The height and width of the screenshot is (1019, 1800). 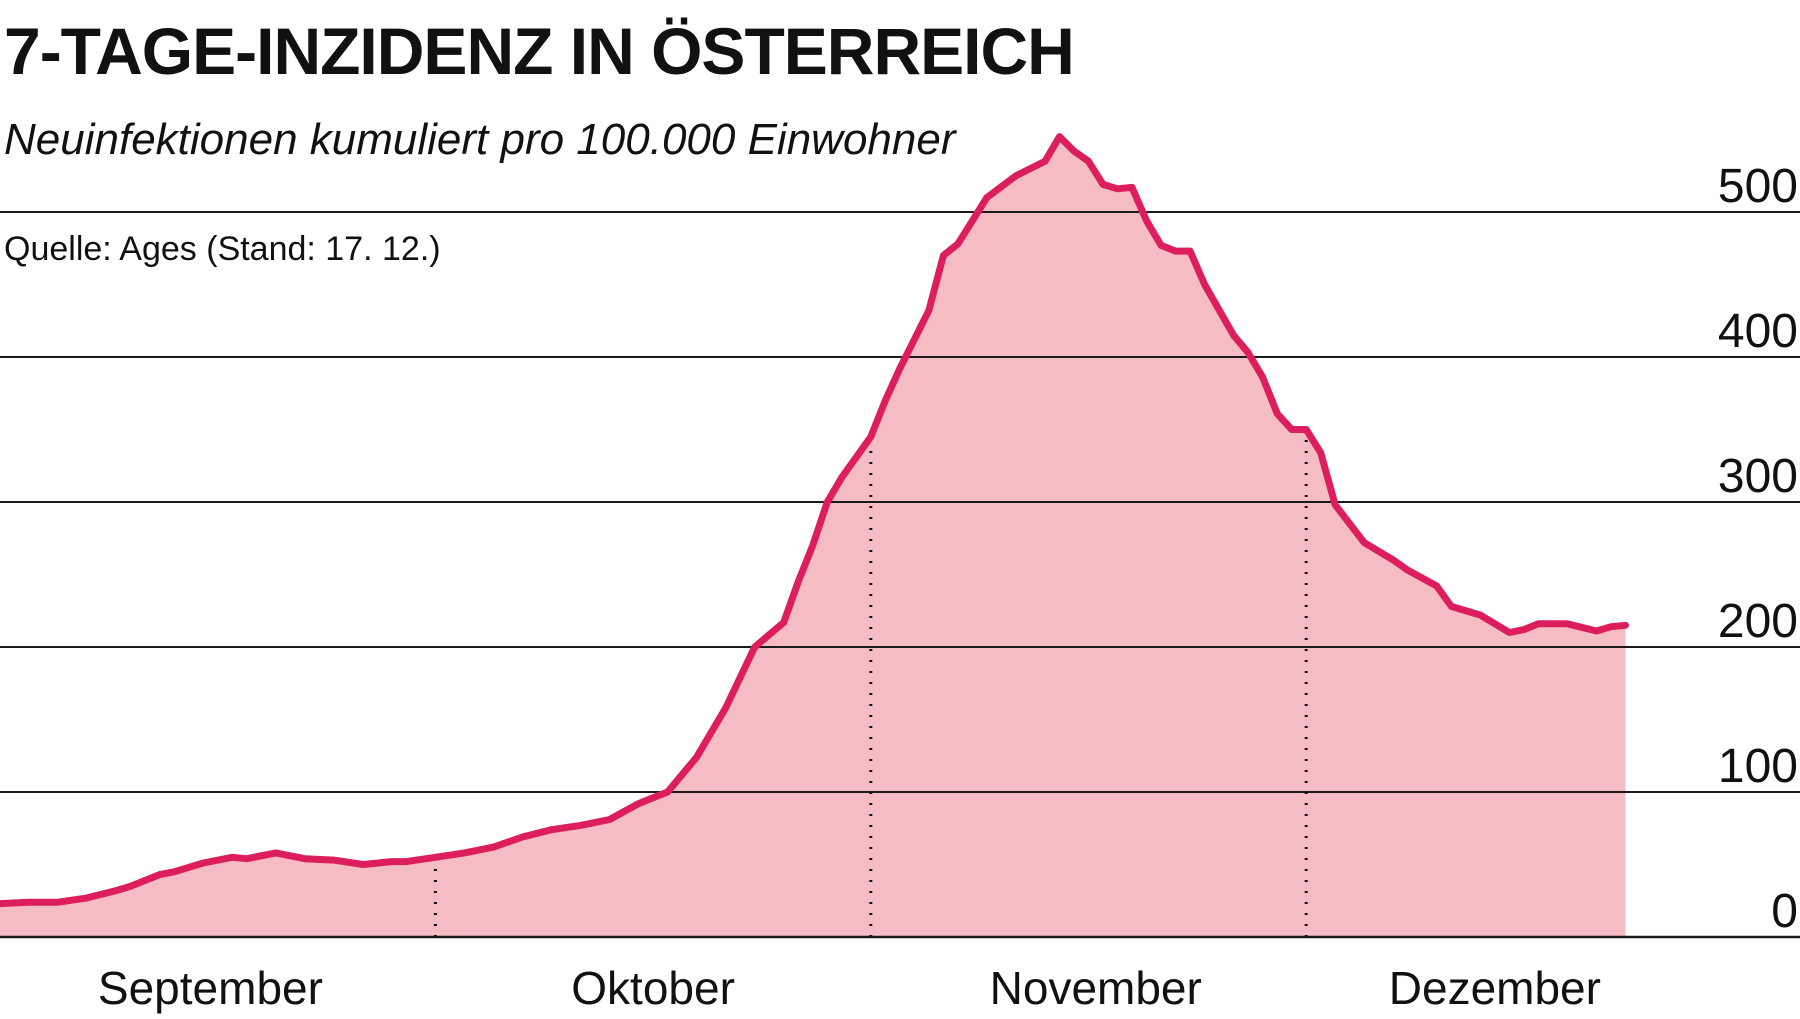 I want to click on x-month-label: Dezember, so click(x=1495, y=988).